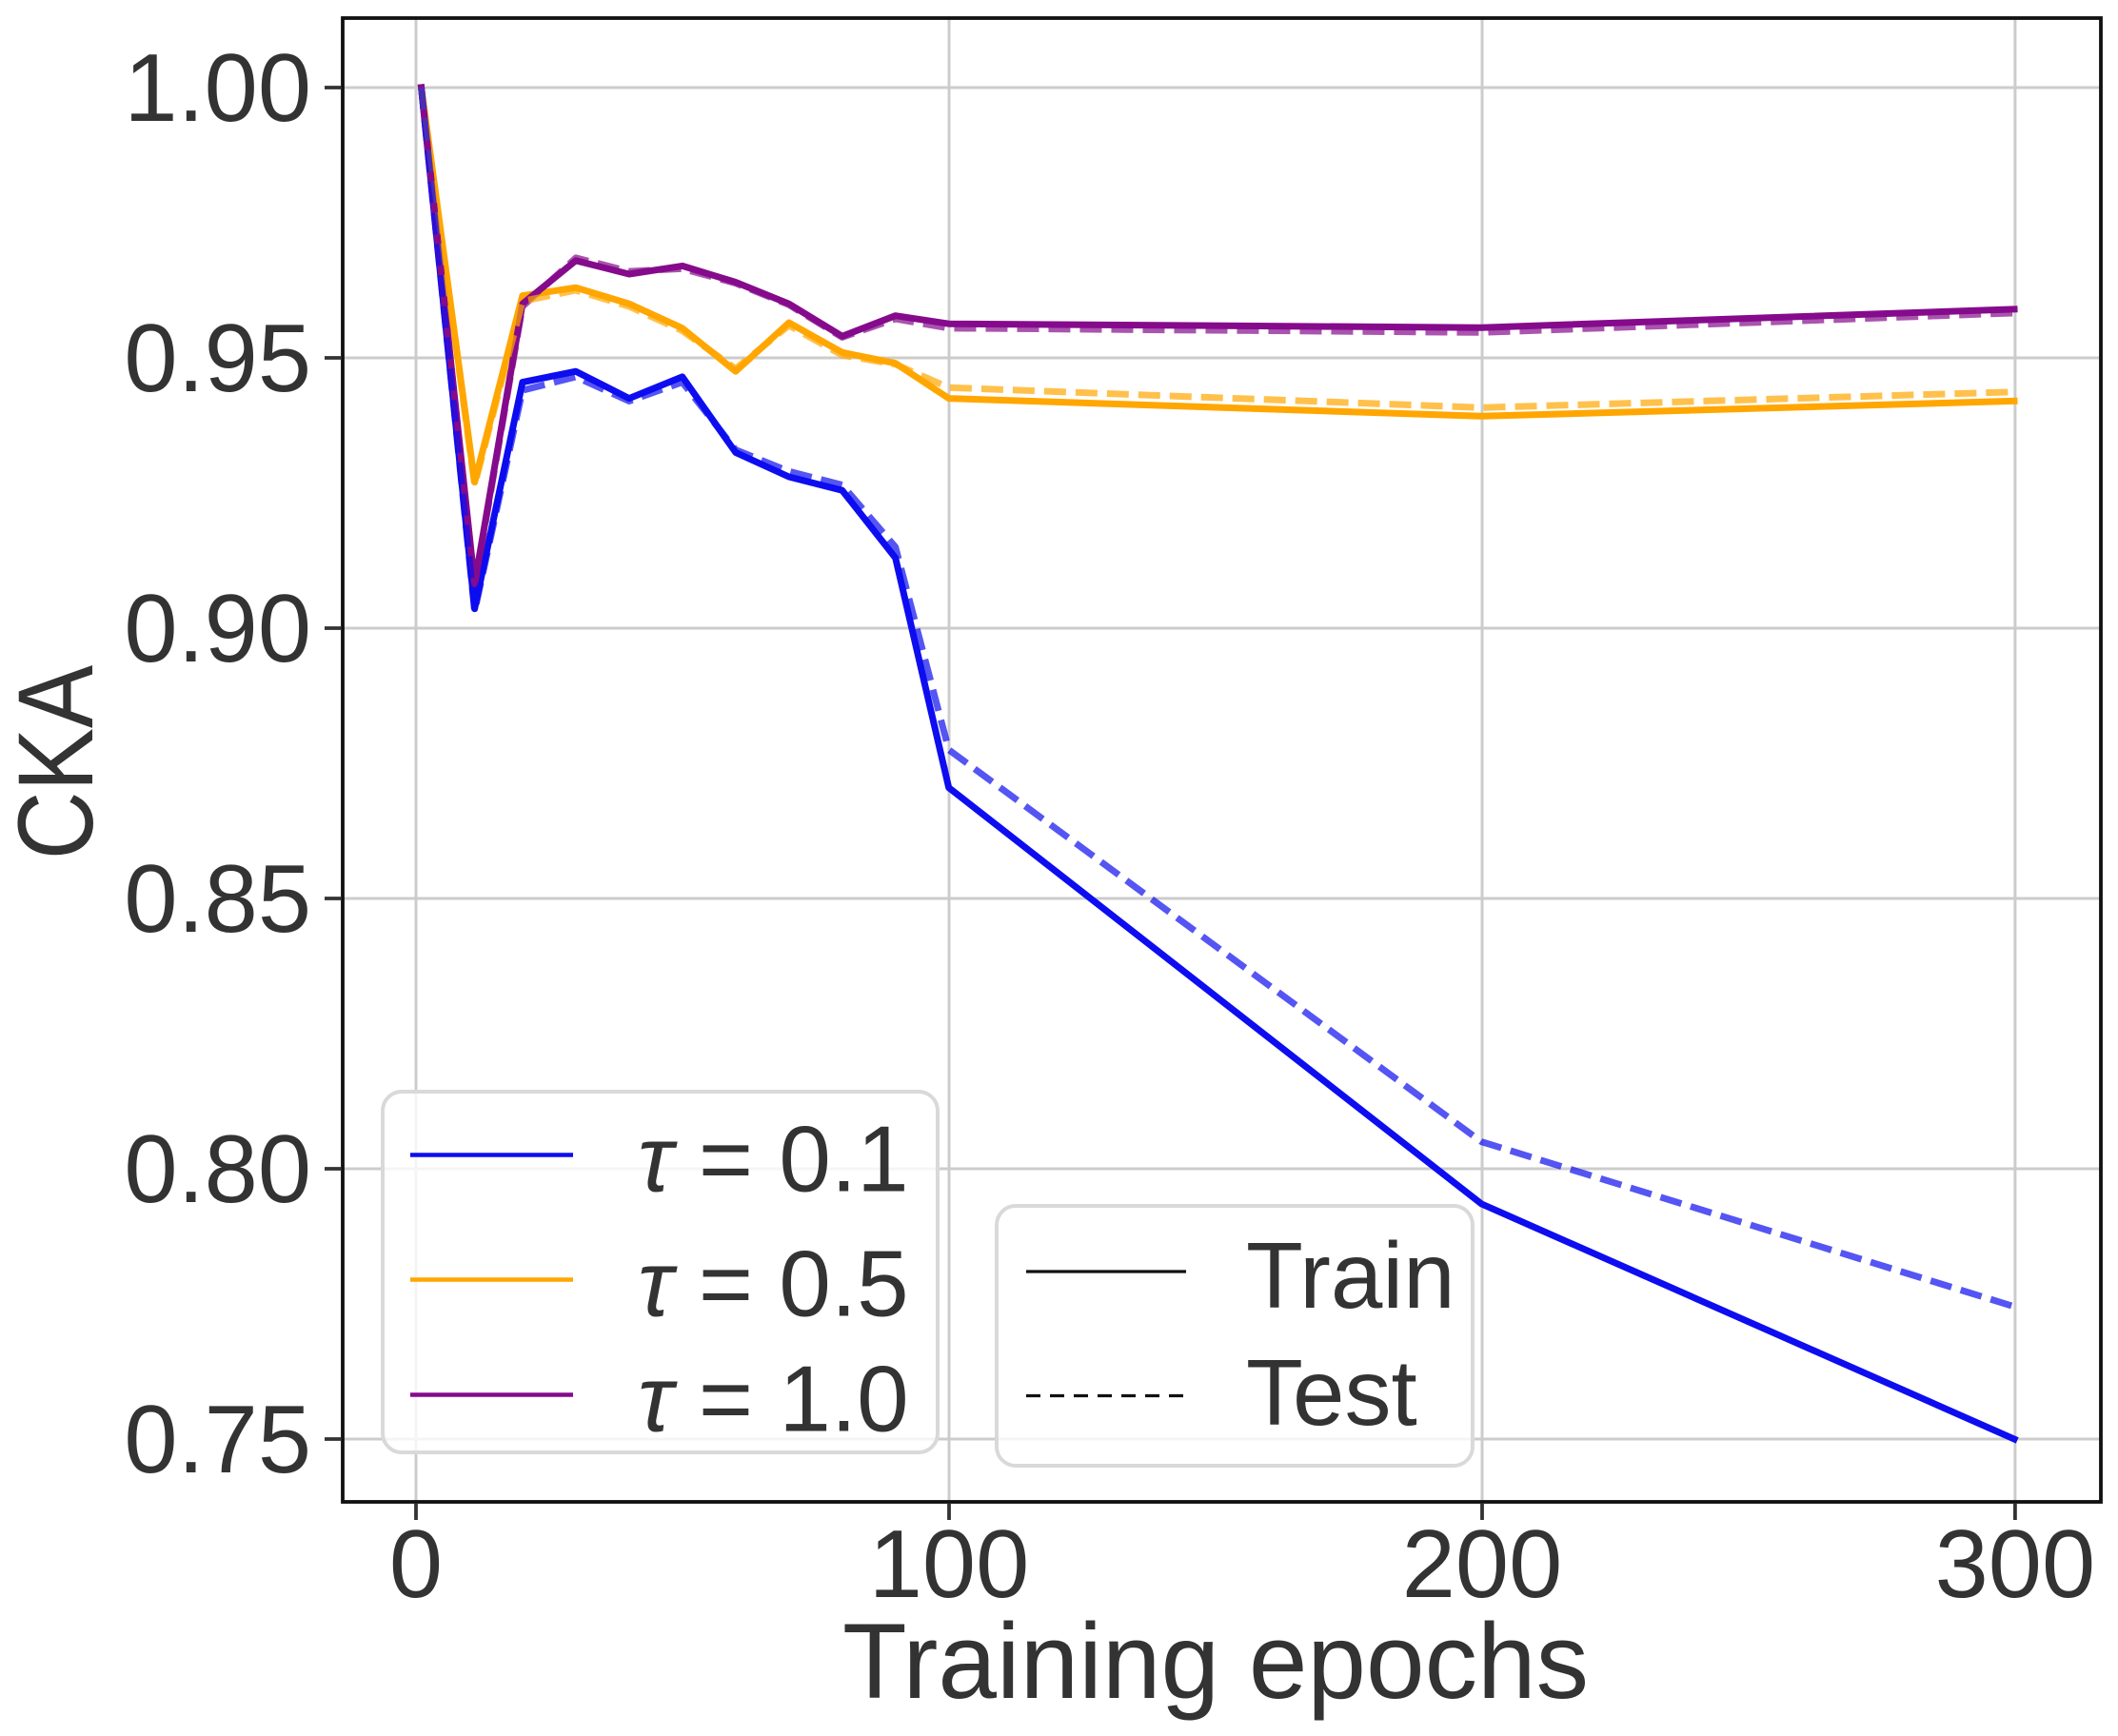  I want to click on svg-text: Train, so click(1350, 1275).